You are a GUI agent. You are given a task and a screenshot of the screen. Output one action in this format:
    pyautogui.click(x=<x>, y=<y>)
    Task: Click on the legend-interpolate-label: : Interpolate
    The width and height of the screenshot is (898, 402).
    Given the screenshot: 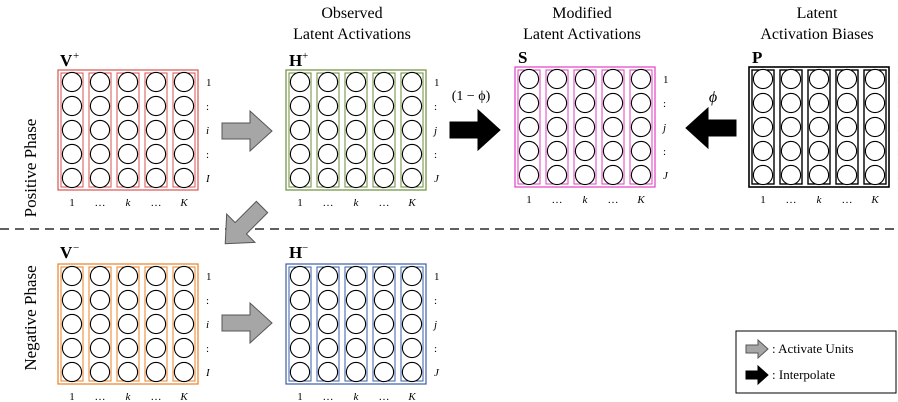 What is the action you would take?
    pyautogui.click(x=803, y=374)
    